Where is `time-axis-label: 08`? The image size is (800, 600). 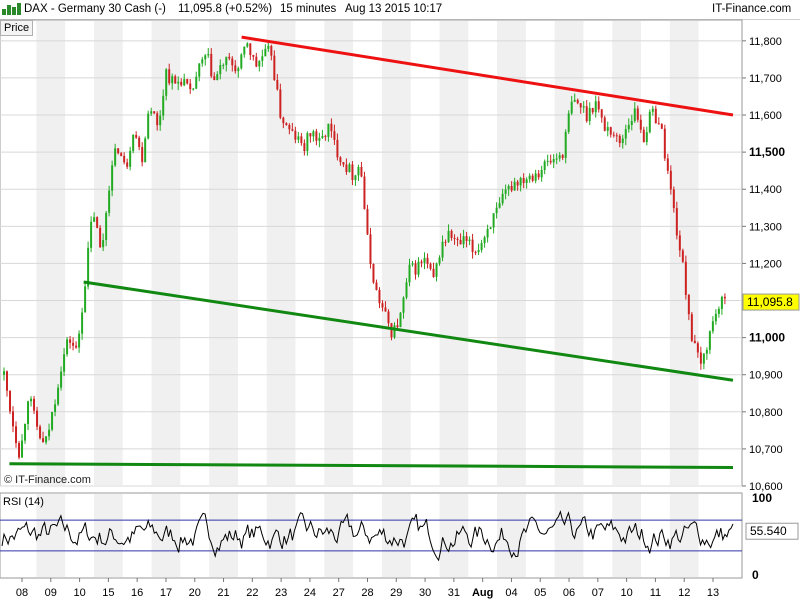
time-axis-label: 08 is located at coordinates (22, 593).